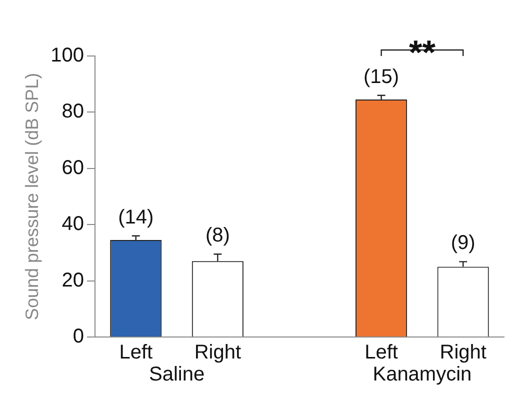  What do you see at coordinates (422, 375) in the screenshot?
I see `text: Kanamycin` at bounding box center [422, 375].